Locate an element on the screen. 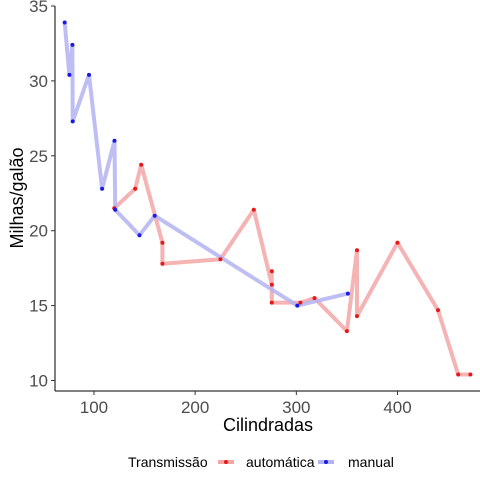 The width and height of the screenshot is (480, 480). x-axis-title: Cilindradas is located at coordinates (268, 425).